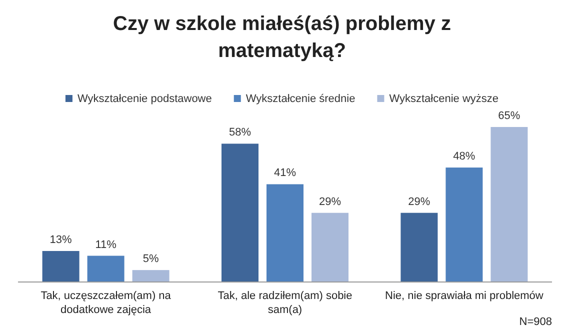  What do you see at coordinates (535, 322) in the screenshot?
I see `text: N=908` at bounding box center [535, 322].